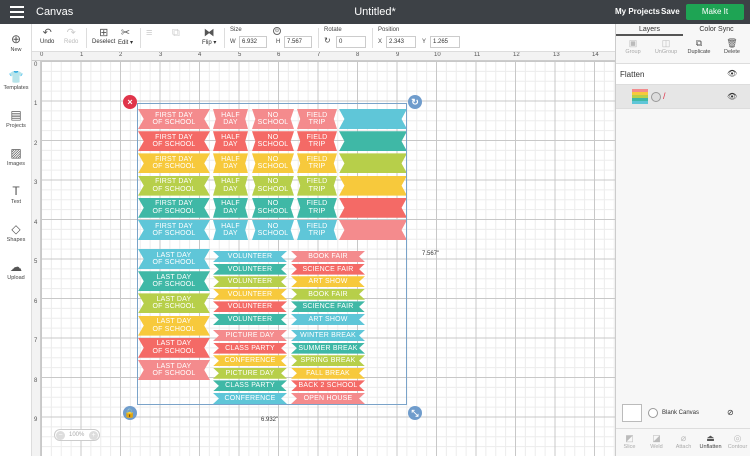 This screenshot has height=456, width=750. What do you see at coordinates (666, 46) in the screenshot?
I see `ungroup-button: ◫ UnGroup` at bounding box center [666, 46].